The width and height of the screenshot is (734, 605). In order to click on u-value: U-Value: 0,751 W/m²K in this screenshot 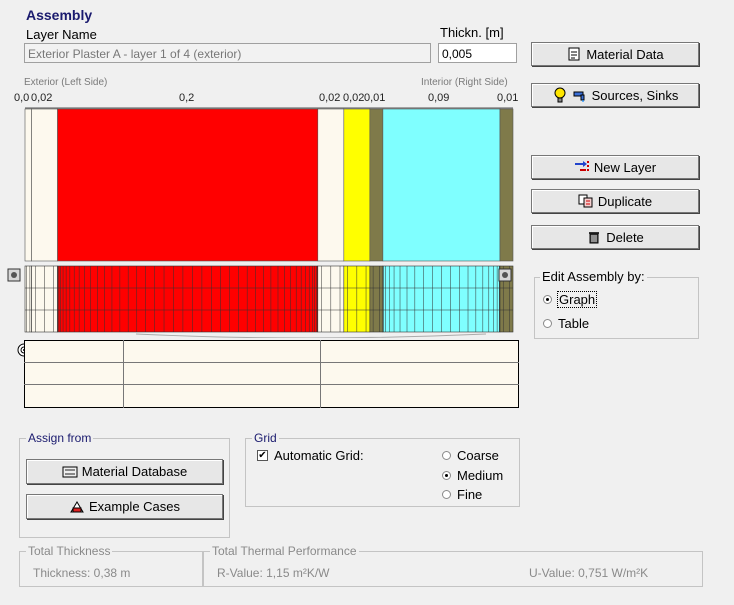, I will do `click(589, 573)`.